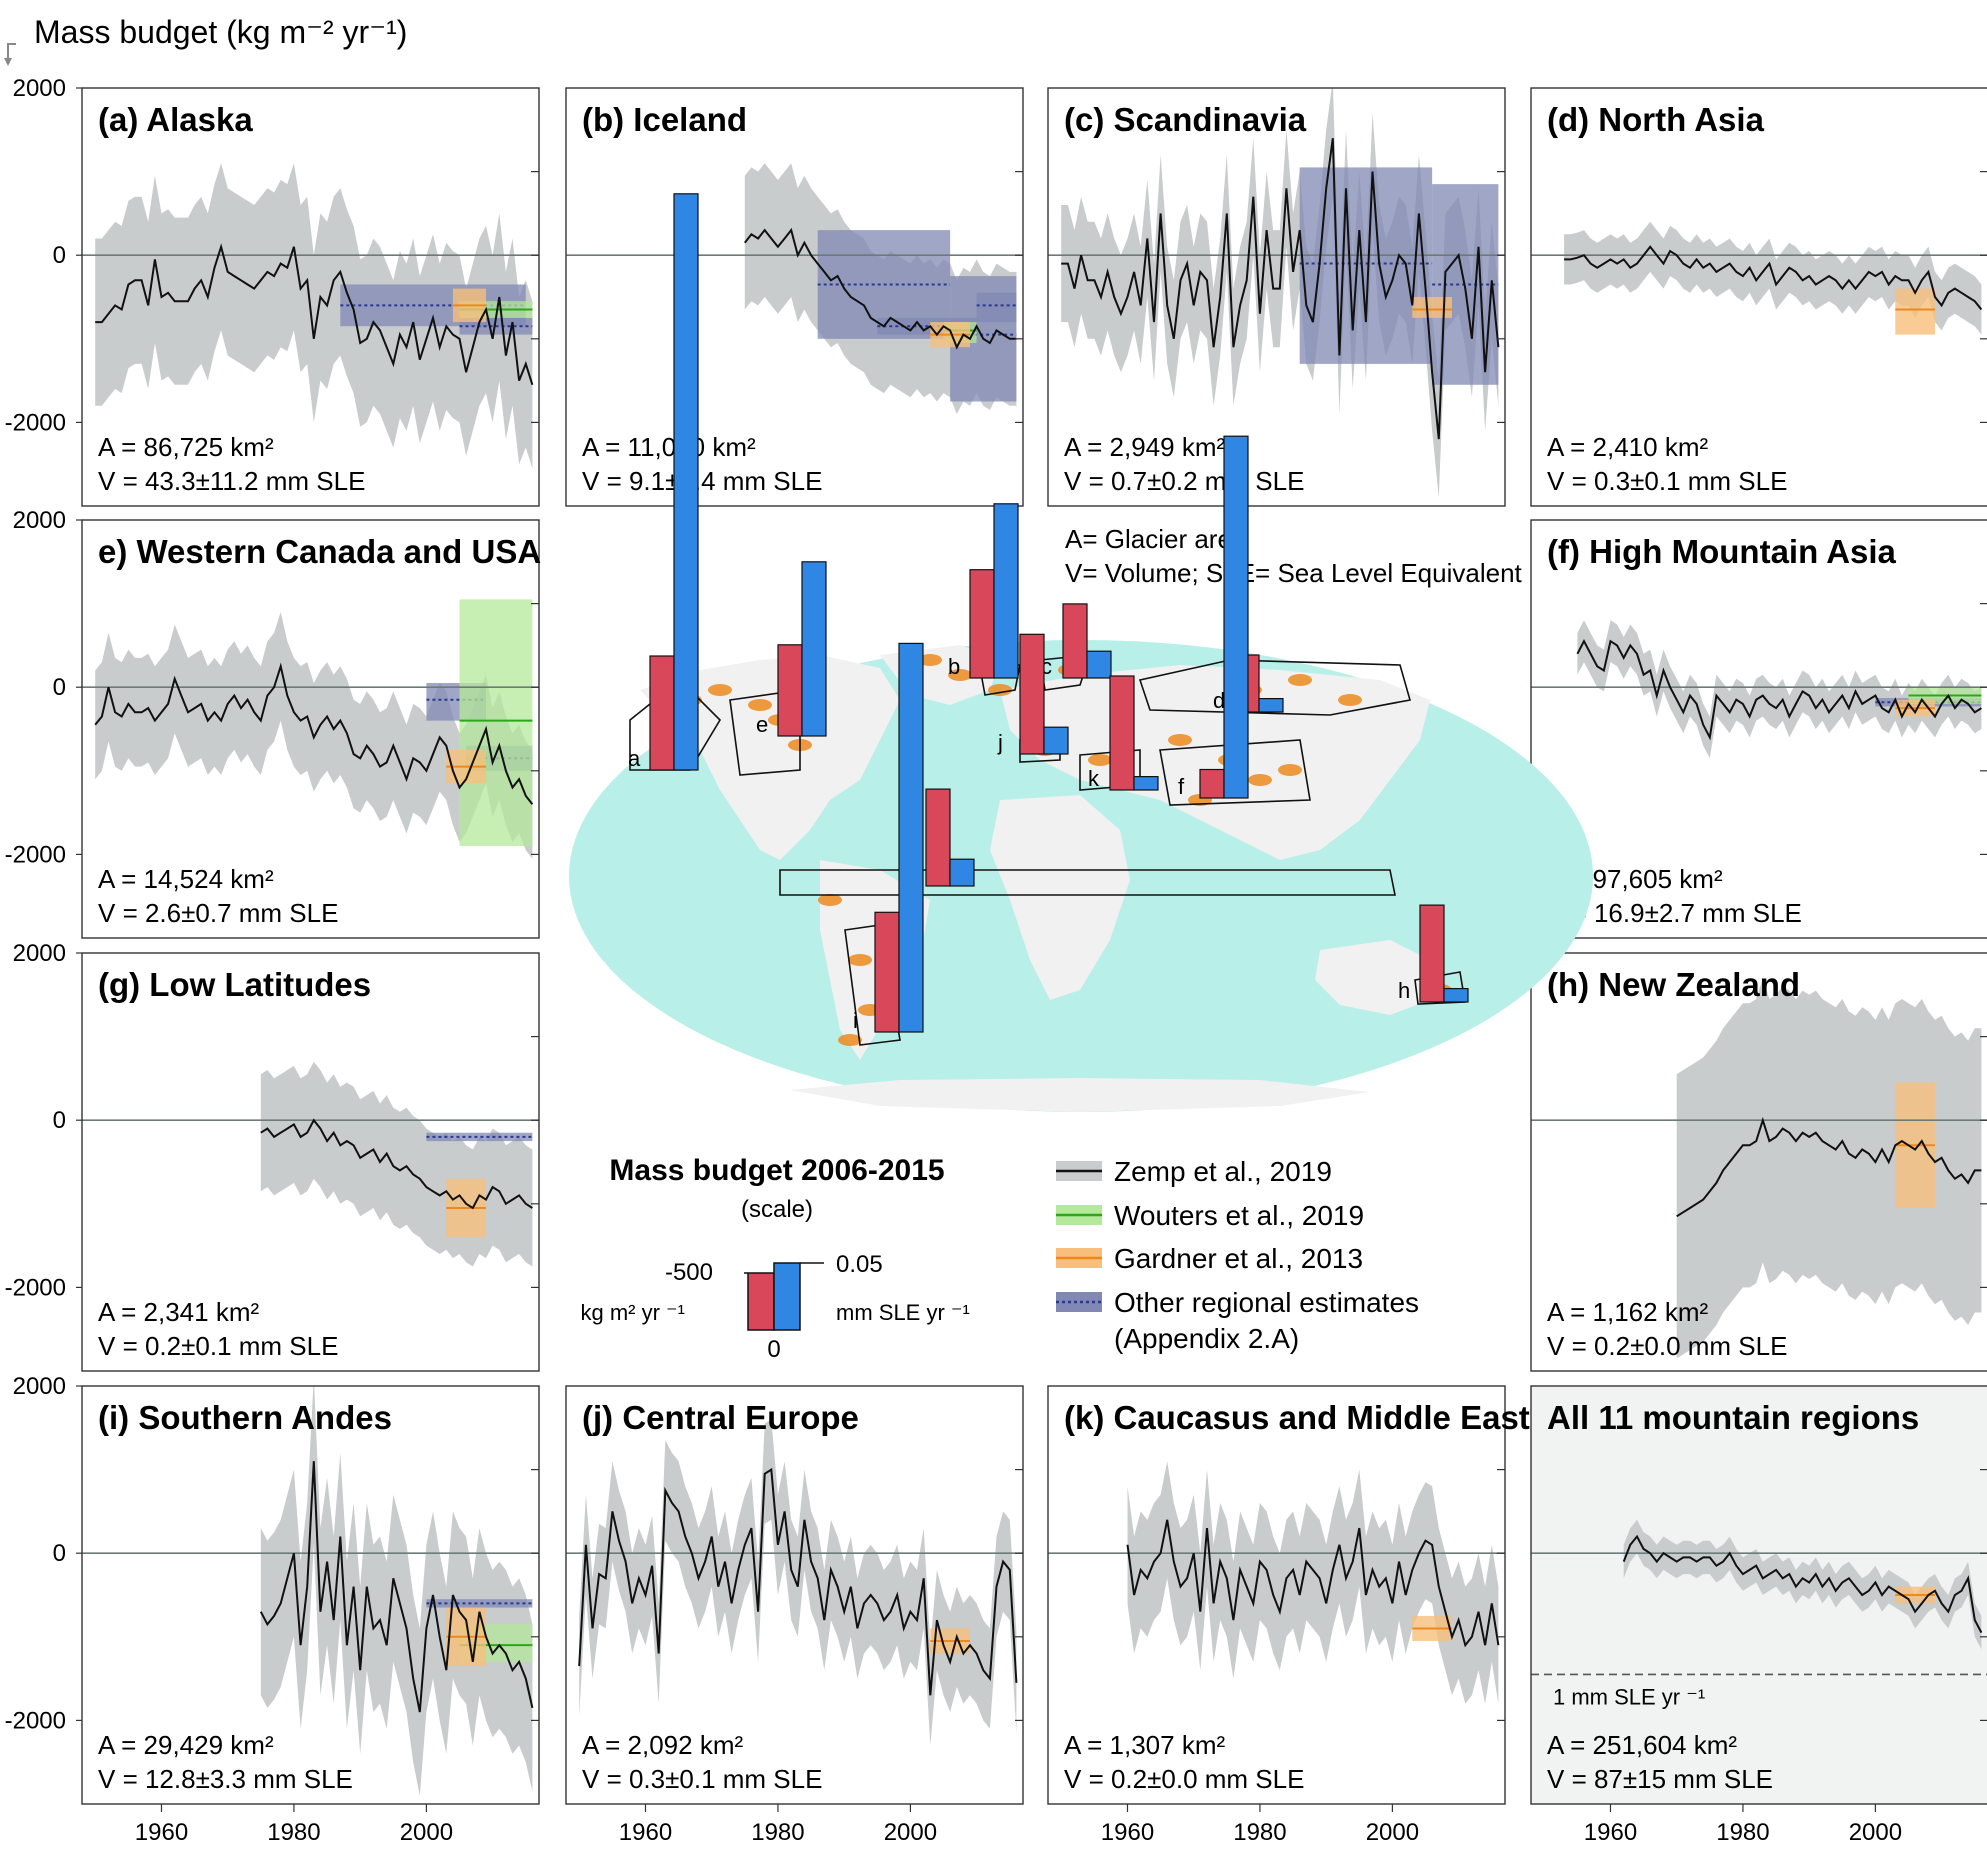 Image resolution: width=1987 pixels, height=1860 pixels. I want to click on panel-title: (c) Scandinavia, so click(1185, 119).